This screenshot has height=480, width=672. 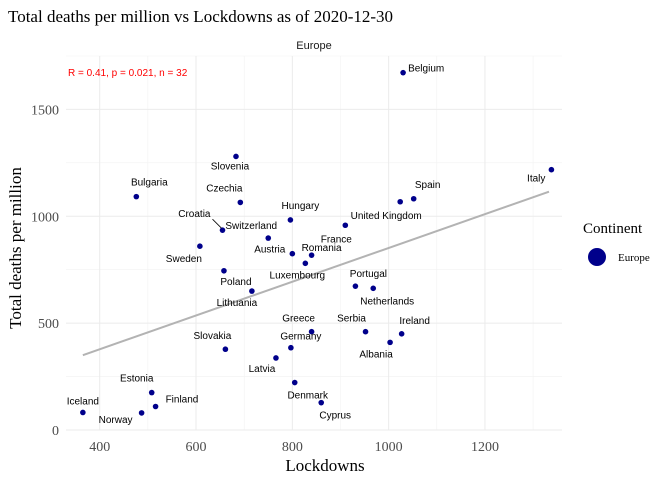 I want to click on point-label-norway: Norway, so click(x=116, y=420).